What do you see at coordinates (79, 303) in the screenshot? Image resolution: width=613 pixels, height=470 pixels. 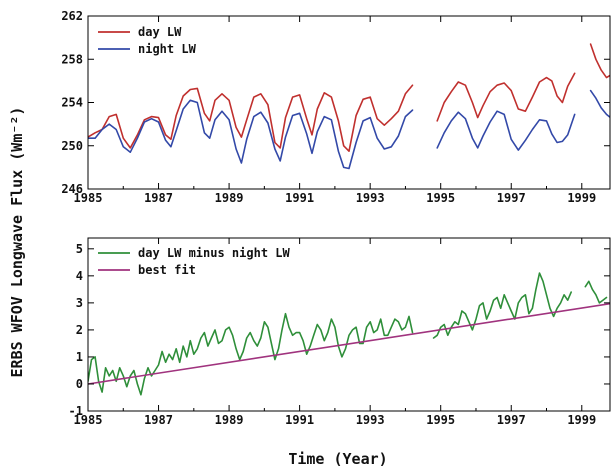 I see `y-tick-label: 3` at bounding box center [79, 303].